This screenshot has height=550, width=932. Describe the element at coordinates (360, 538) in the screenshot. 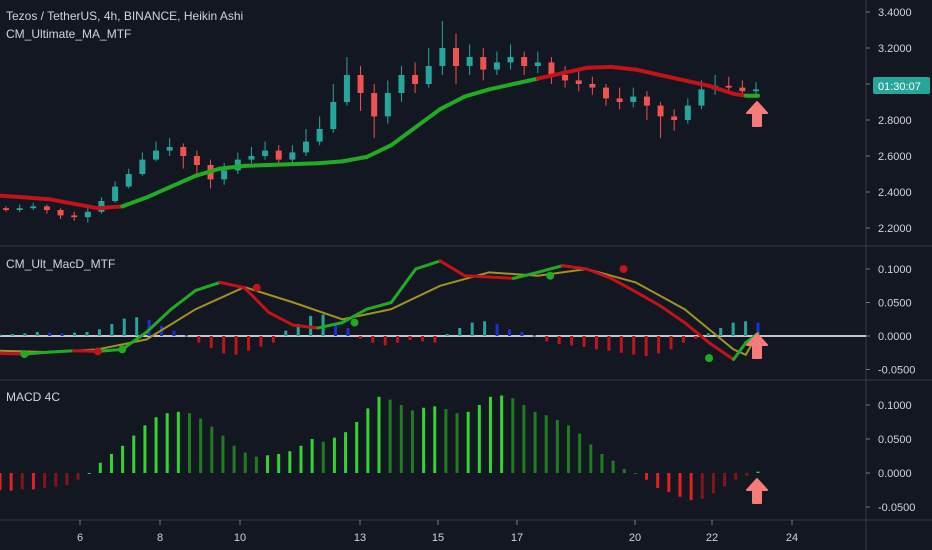

I see `x-tick-label: 13` at that location.